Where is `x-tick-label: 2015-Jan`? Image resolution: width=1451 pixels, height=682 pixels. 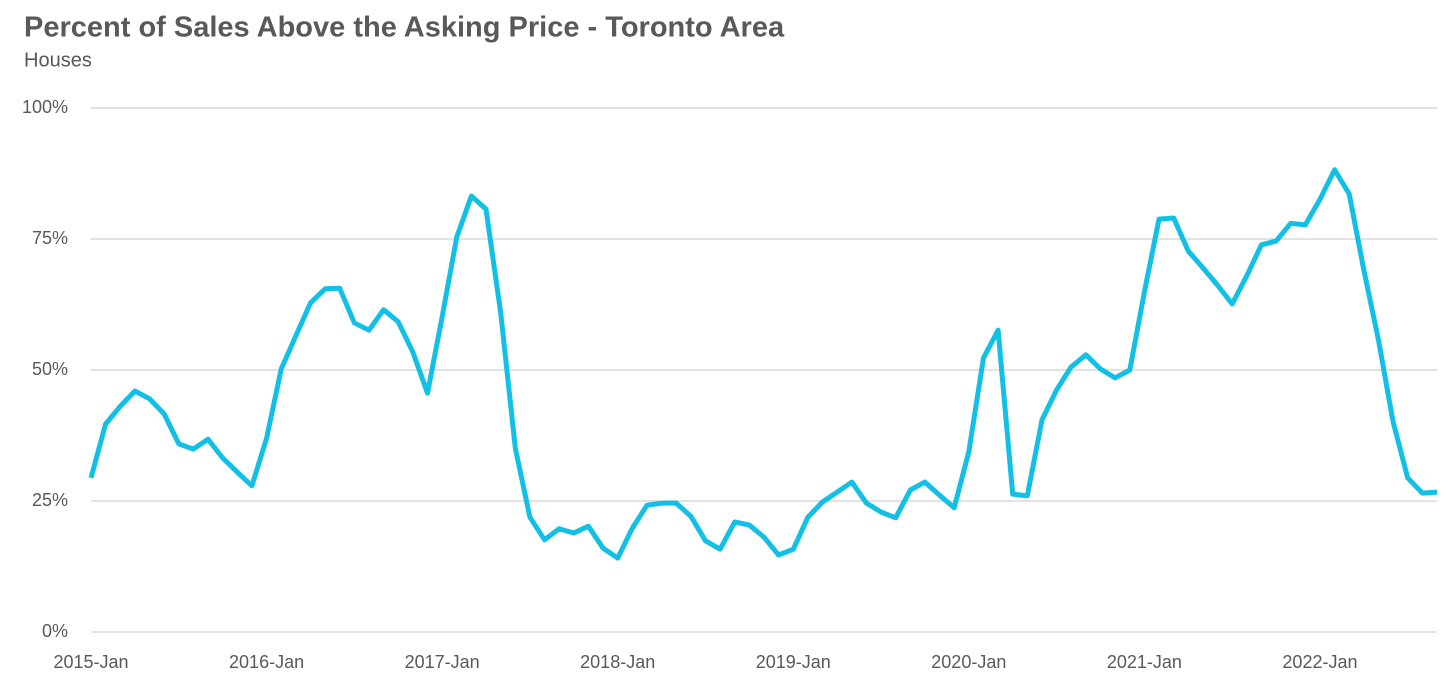 x-tick-label: 2015-Jan is located at coordinates (90, 662).